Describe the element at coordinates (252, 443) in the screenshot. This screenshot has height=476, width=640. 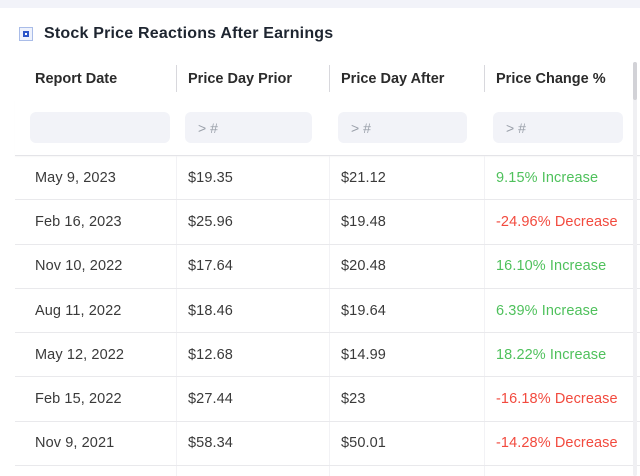
I see `cell-price_day_prior: $58.34` at that location.